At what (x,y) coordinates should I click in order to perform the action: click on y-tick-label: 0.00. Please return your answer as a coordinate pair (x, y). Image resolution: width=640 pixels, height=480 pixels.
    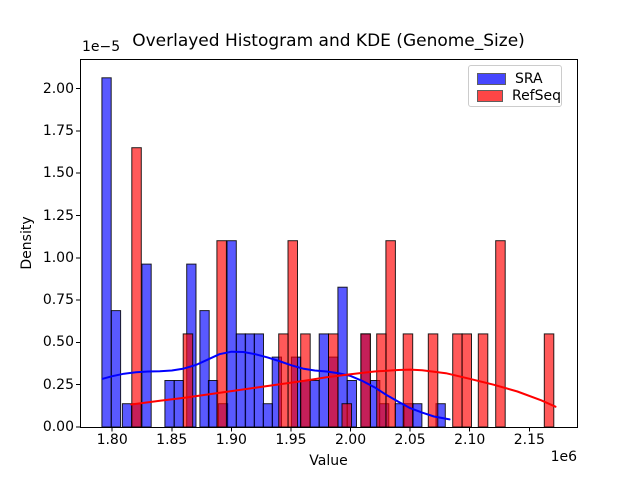
    Looking at the image, I should click on (58, 427).